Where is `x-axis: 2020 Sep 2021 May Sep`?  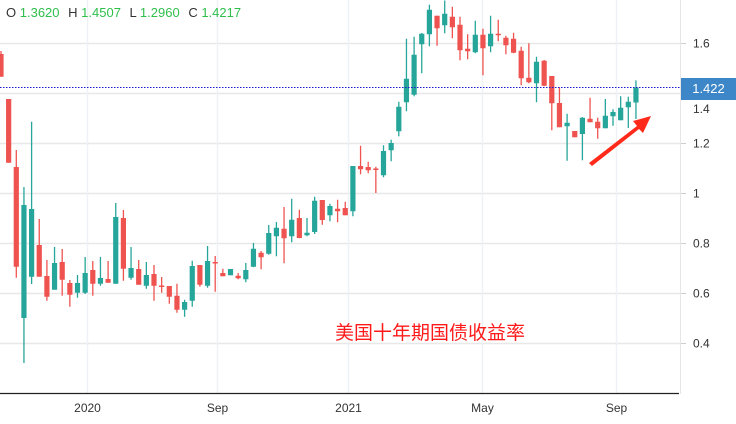 x-axis: 2020 Sep 2021 May Sep is located at coordinates (350, 408).